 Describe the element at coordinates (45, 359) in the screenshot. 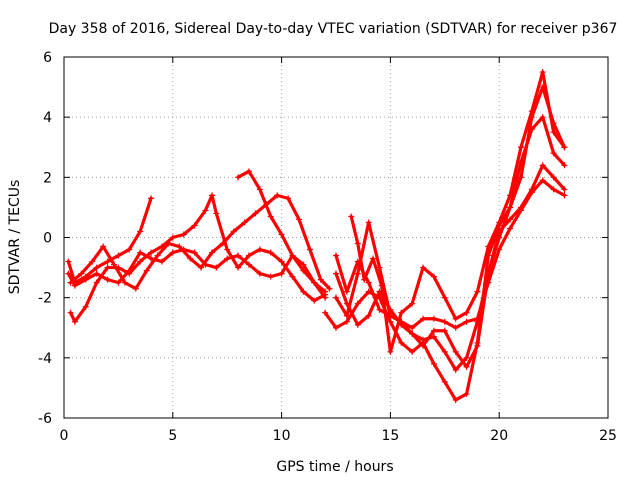

I see `y-tick-label: -4` at that location.